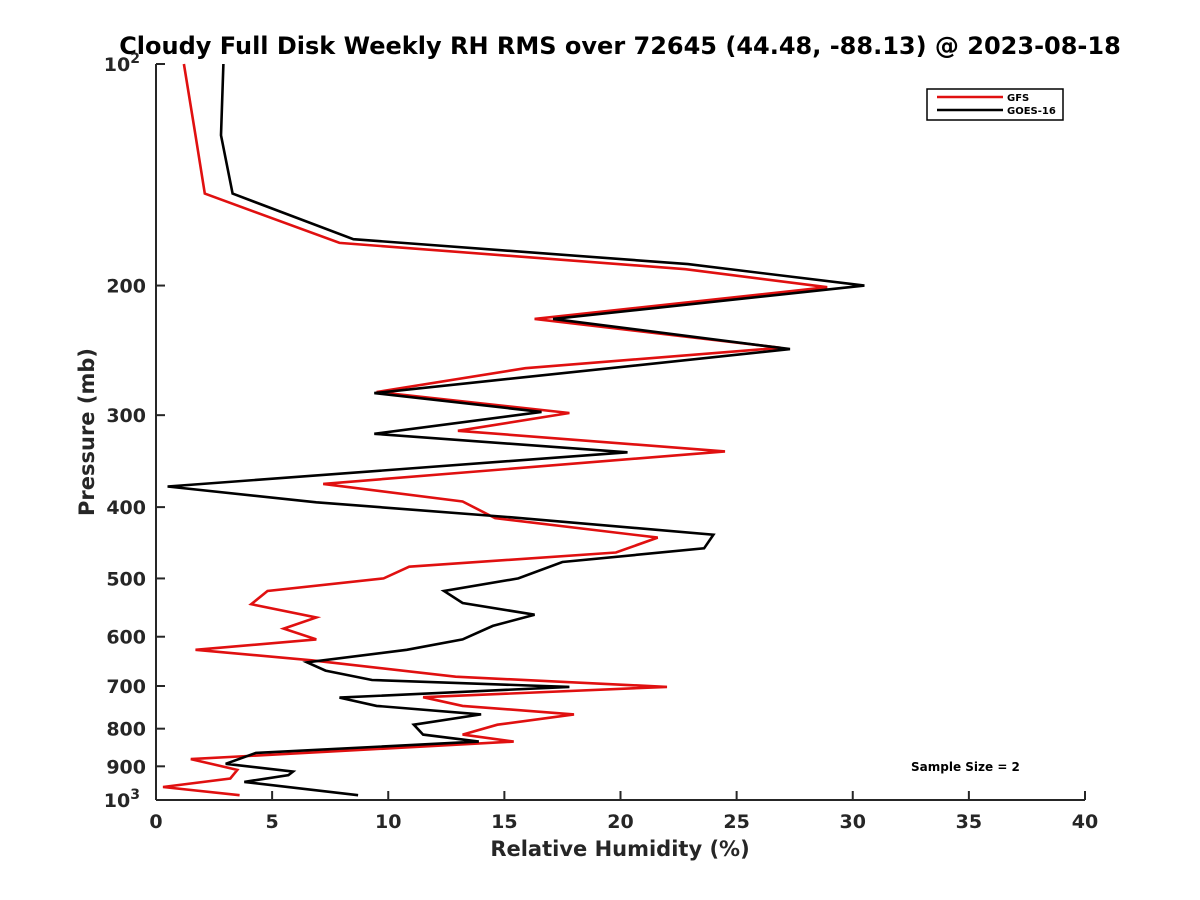 Image resolution: width=1200 pixels, height=900 pixels. I want to click on legend-box, so click(995, 104).